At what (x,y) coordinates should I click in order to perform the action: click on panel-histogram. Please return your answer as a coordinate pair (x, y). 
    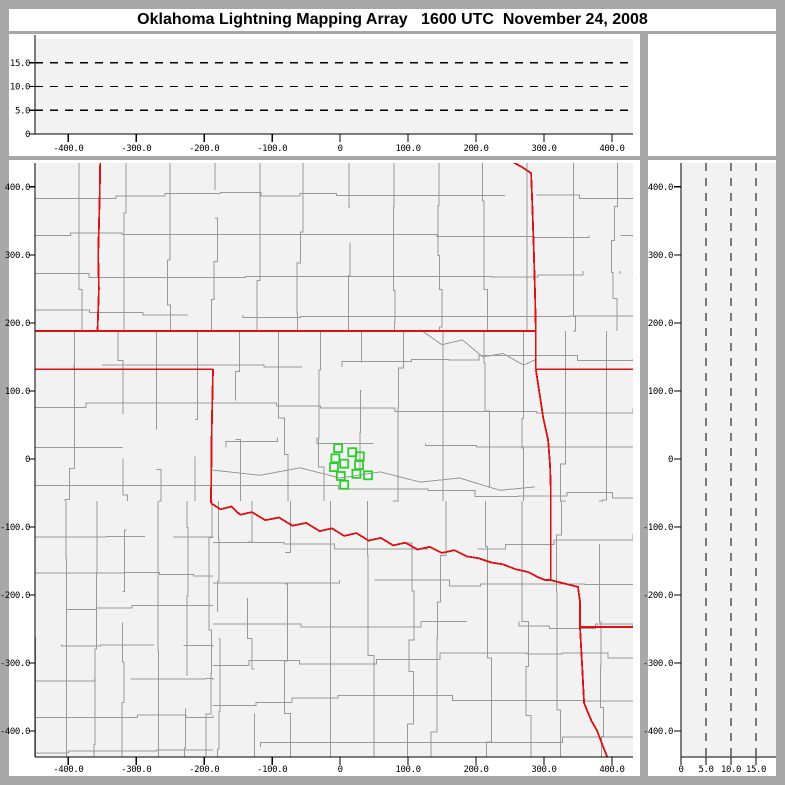
    Looking at the image, I should click on (712, 95).